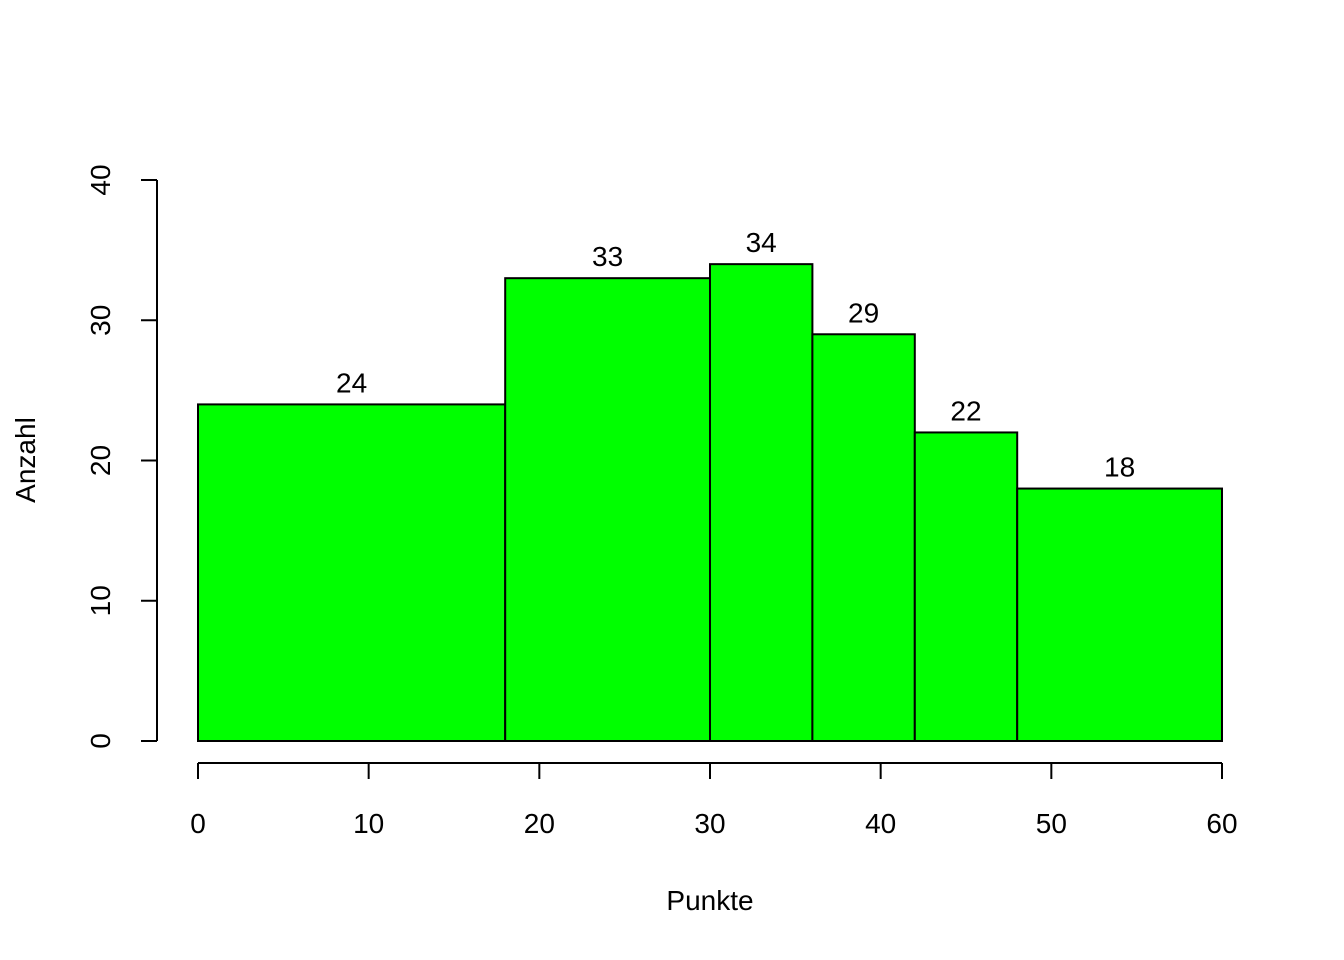 This screenshot has height=960, width=1344. What do you see at coordinates (880, 823) in the screenshot?
I see `x-tick-label: 40` at bounding box center [880, 823].